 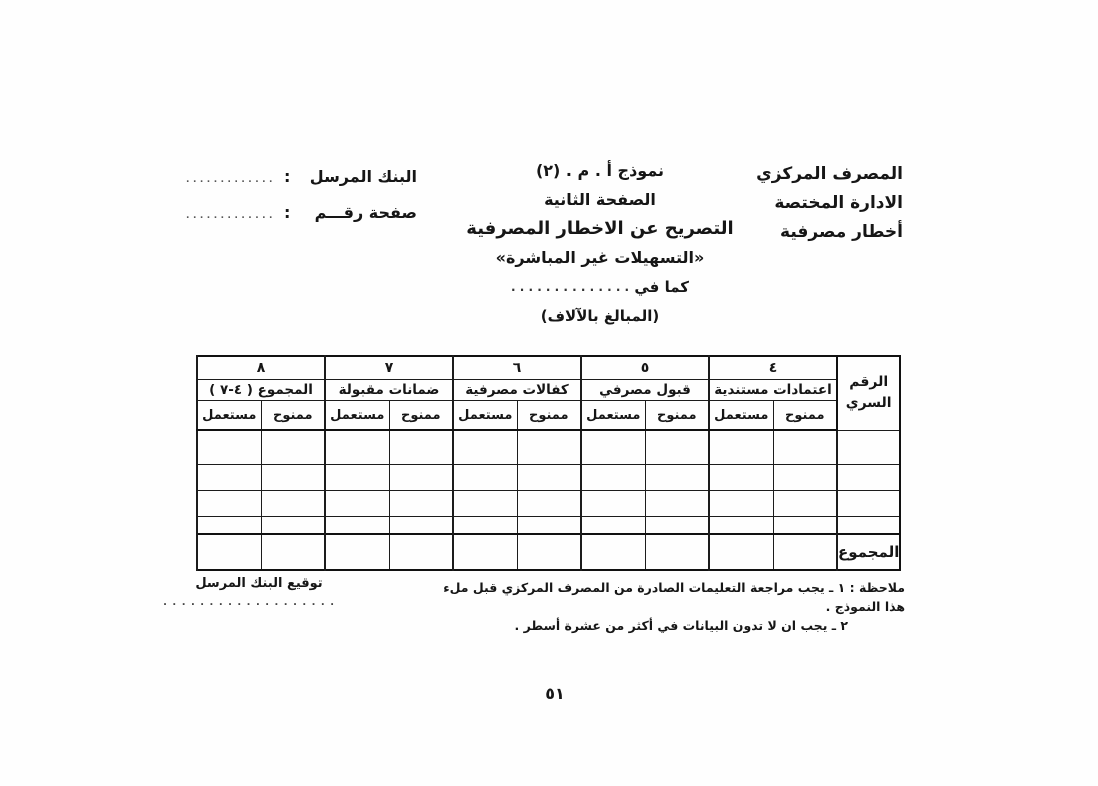 I want to click on bank-acceptance-header: قبول مصرفي, so click(x=645, y=390).